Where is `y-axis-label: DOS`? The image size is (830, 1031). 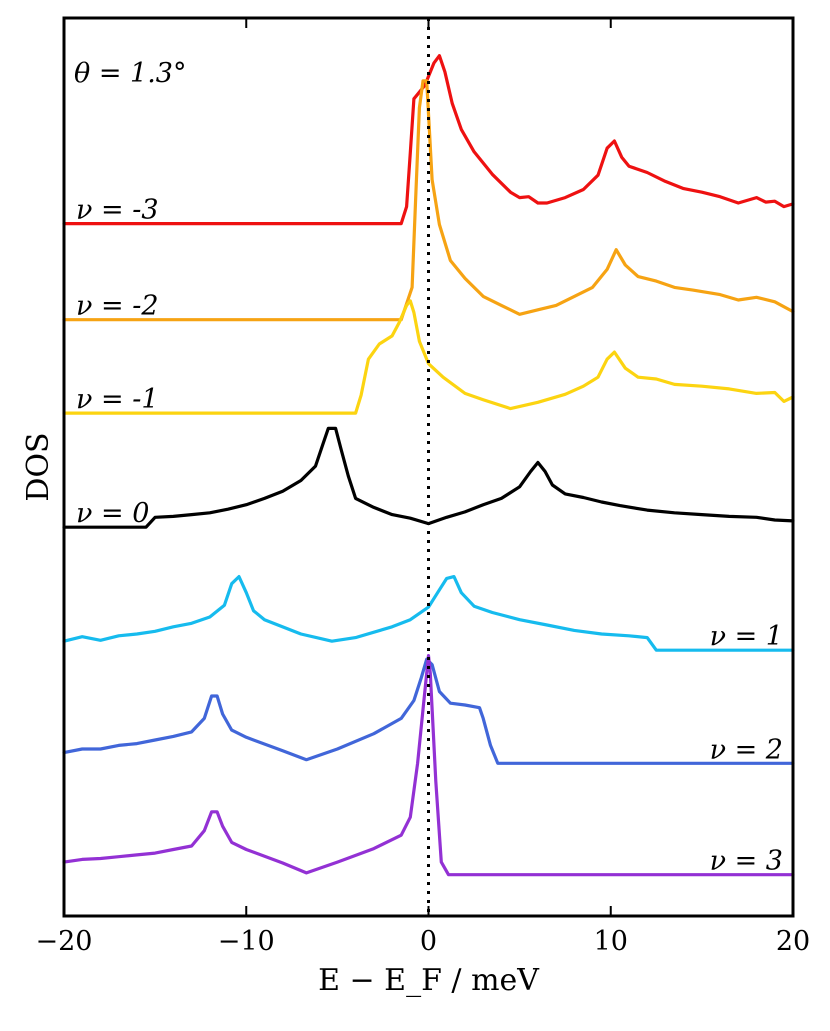 y-axis-label: DOS is located at coordinates (38, 466).